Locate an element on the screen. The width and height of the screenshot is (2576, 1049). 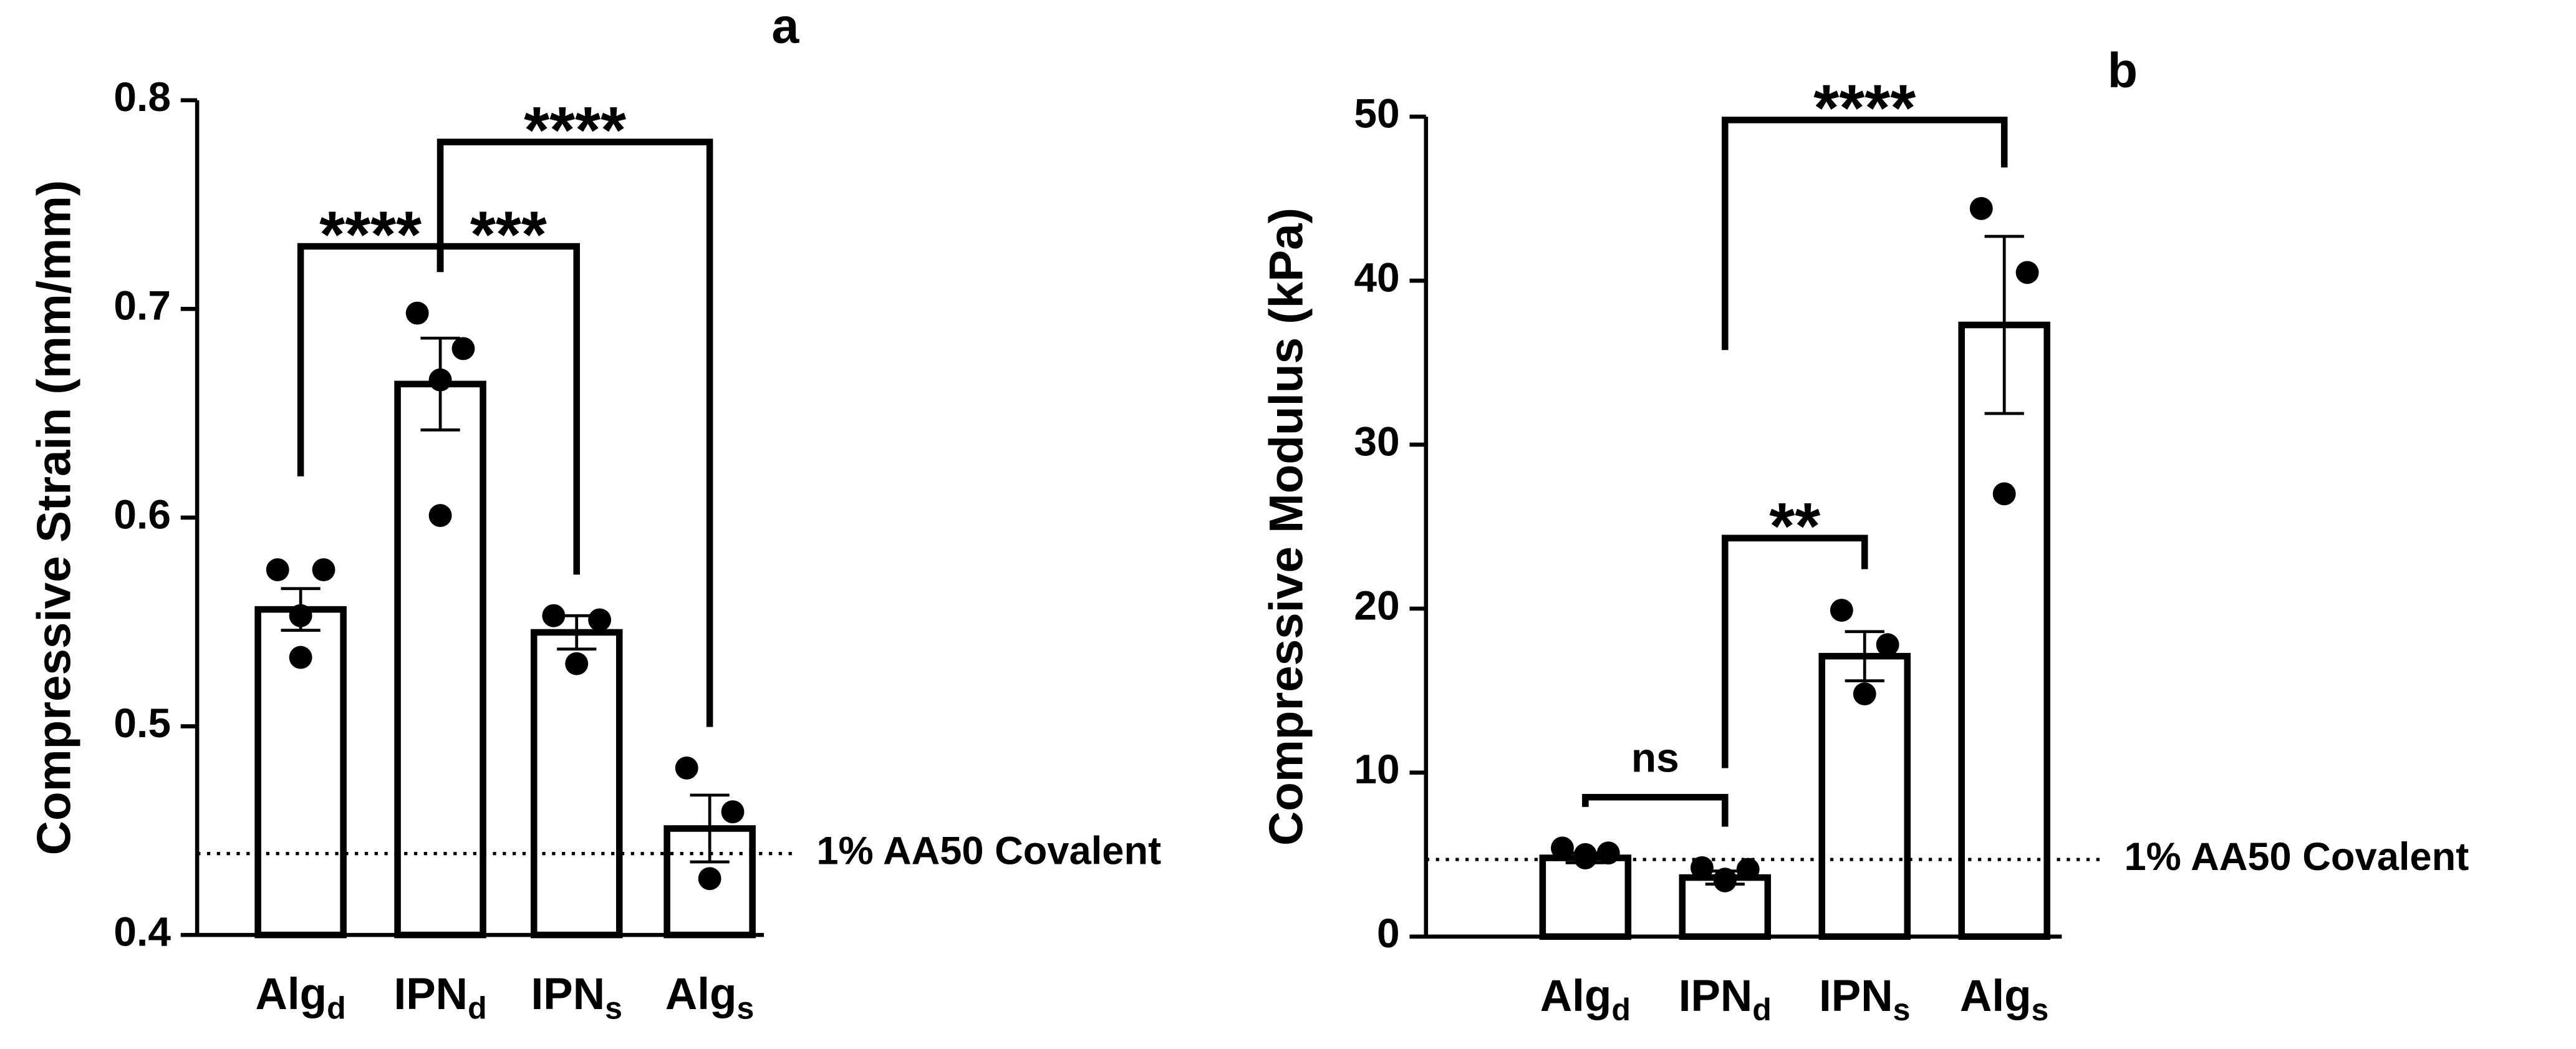
y-tick-label: 0 is located at coordinates (1388, 933).